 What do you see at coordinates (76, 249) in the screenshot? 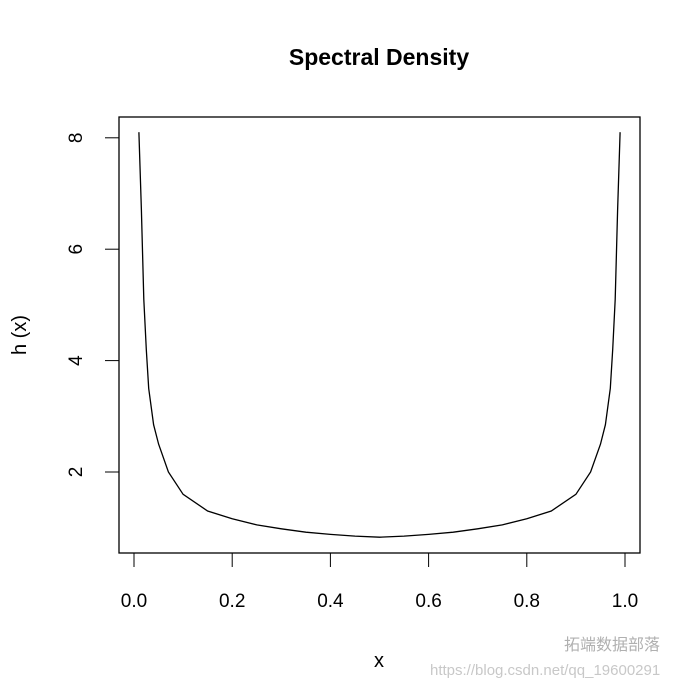
I see `y-tick-label: 6` at bounding box center [76, 249].